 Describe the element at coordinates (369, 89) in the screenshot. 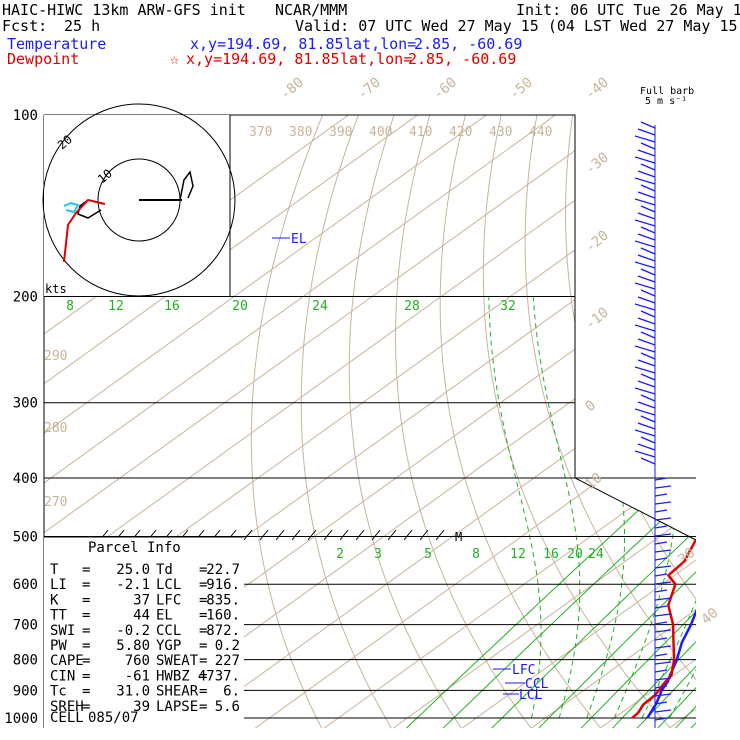

I see `isotherm-label: -70` at that location.